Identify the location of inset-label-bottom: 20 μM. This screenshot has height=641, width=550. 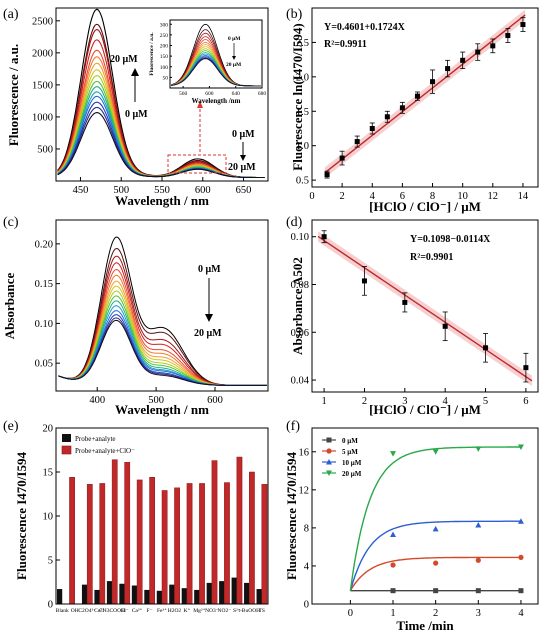
(234, 65).